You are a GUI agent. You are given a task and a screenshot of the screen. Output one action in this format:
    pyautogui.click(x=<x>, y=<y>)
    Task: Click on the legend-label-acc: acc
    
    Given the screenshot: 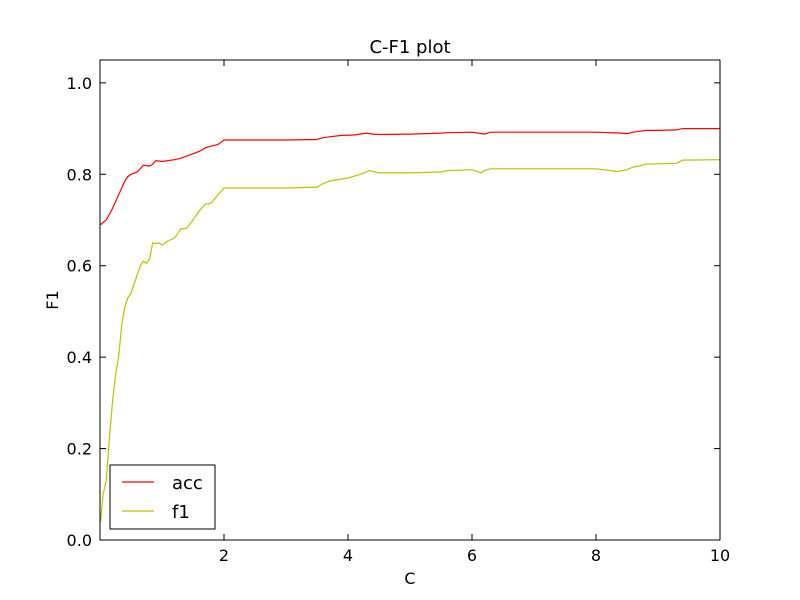 What is the action you would take?
    pyautogui.click(x=187, y=483)
    